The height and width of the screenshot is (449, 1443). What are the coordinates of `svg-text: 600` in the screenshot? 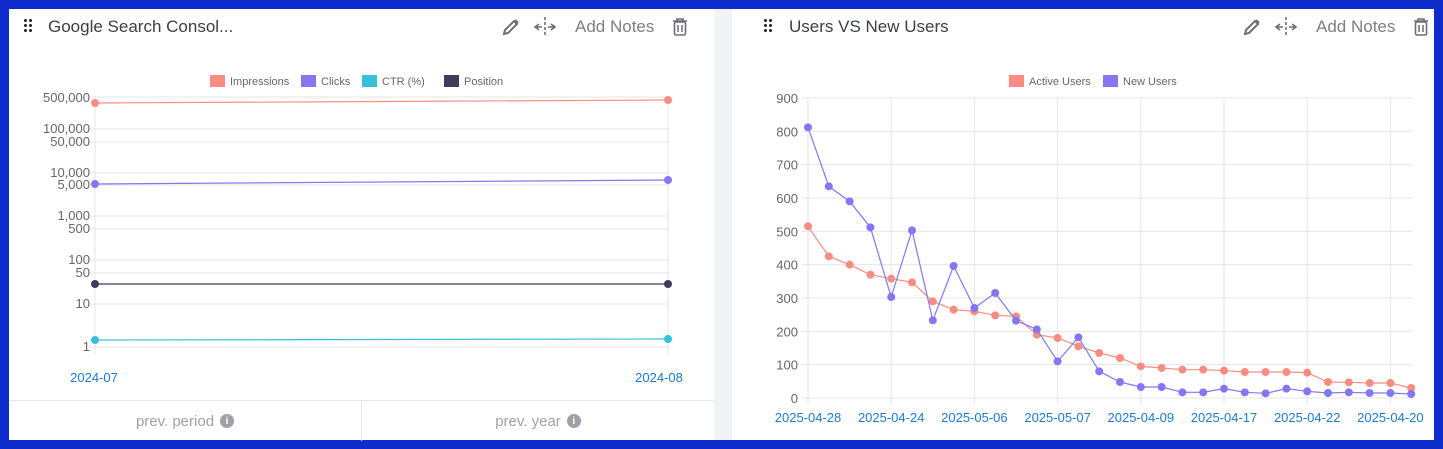 It's located at (787, 198).